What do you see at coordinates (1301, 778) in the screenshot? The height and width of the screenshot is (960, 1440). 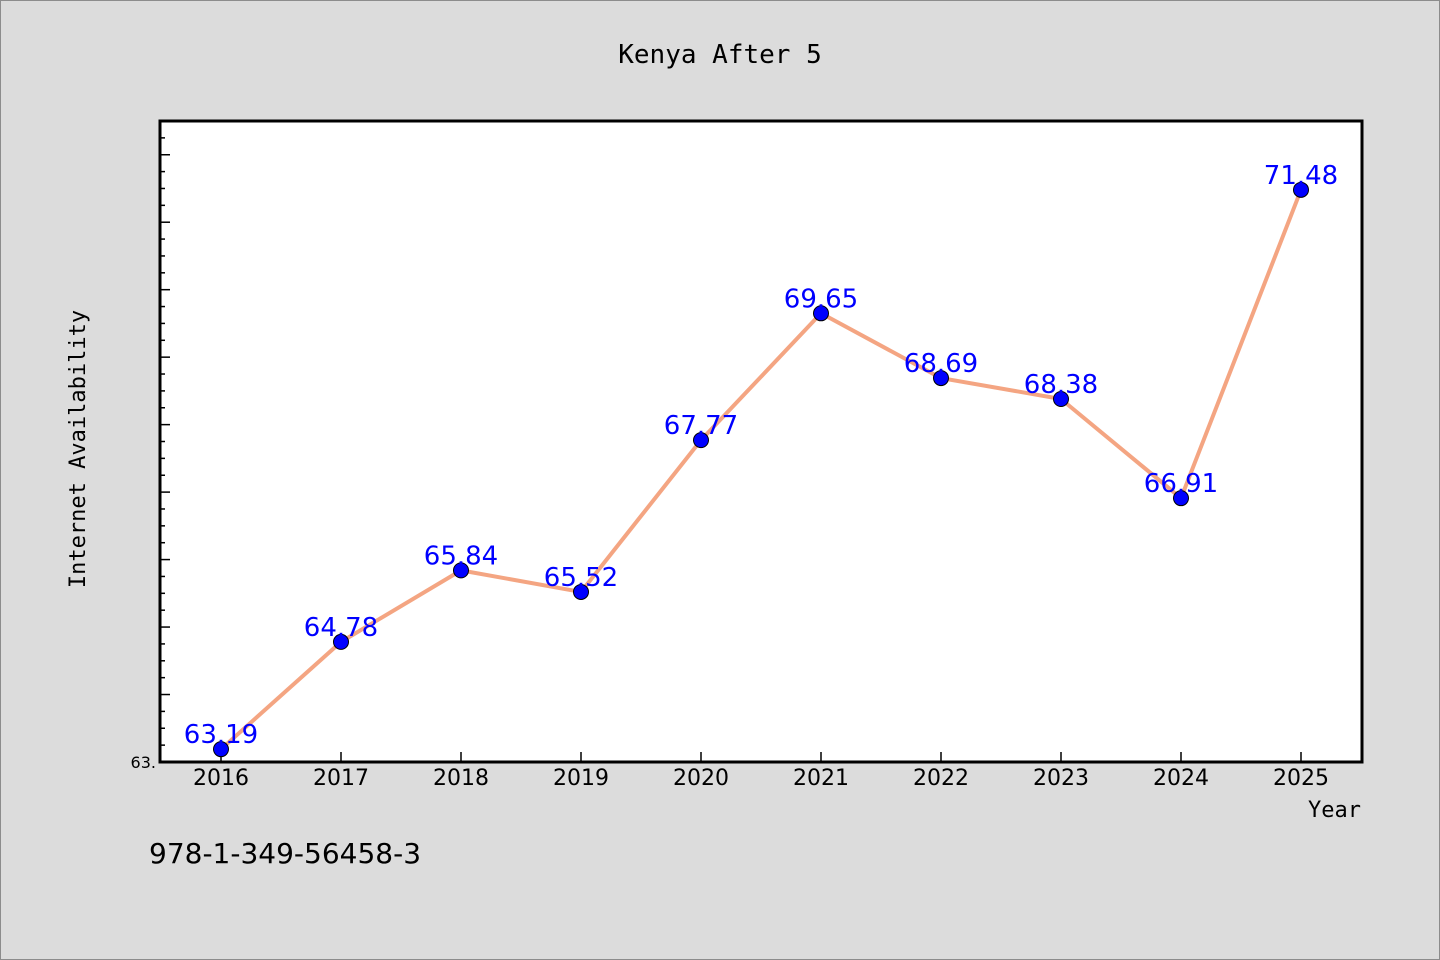 I see `x-tick-label: 2025` at bounding box center [1301, 778].